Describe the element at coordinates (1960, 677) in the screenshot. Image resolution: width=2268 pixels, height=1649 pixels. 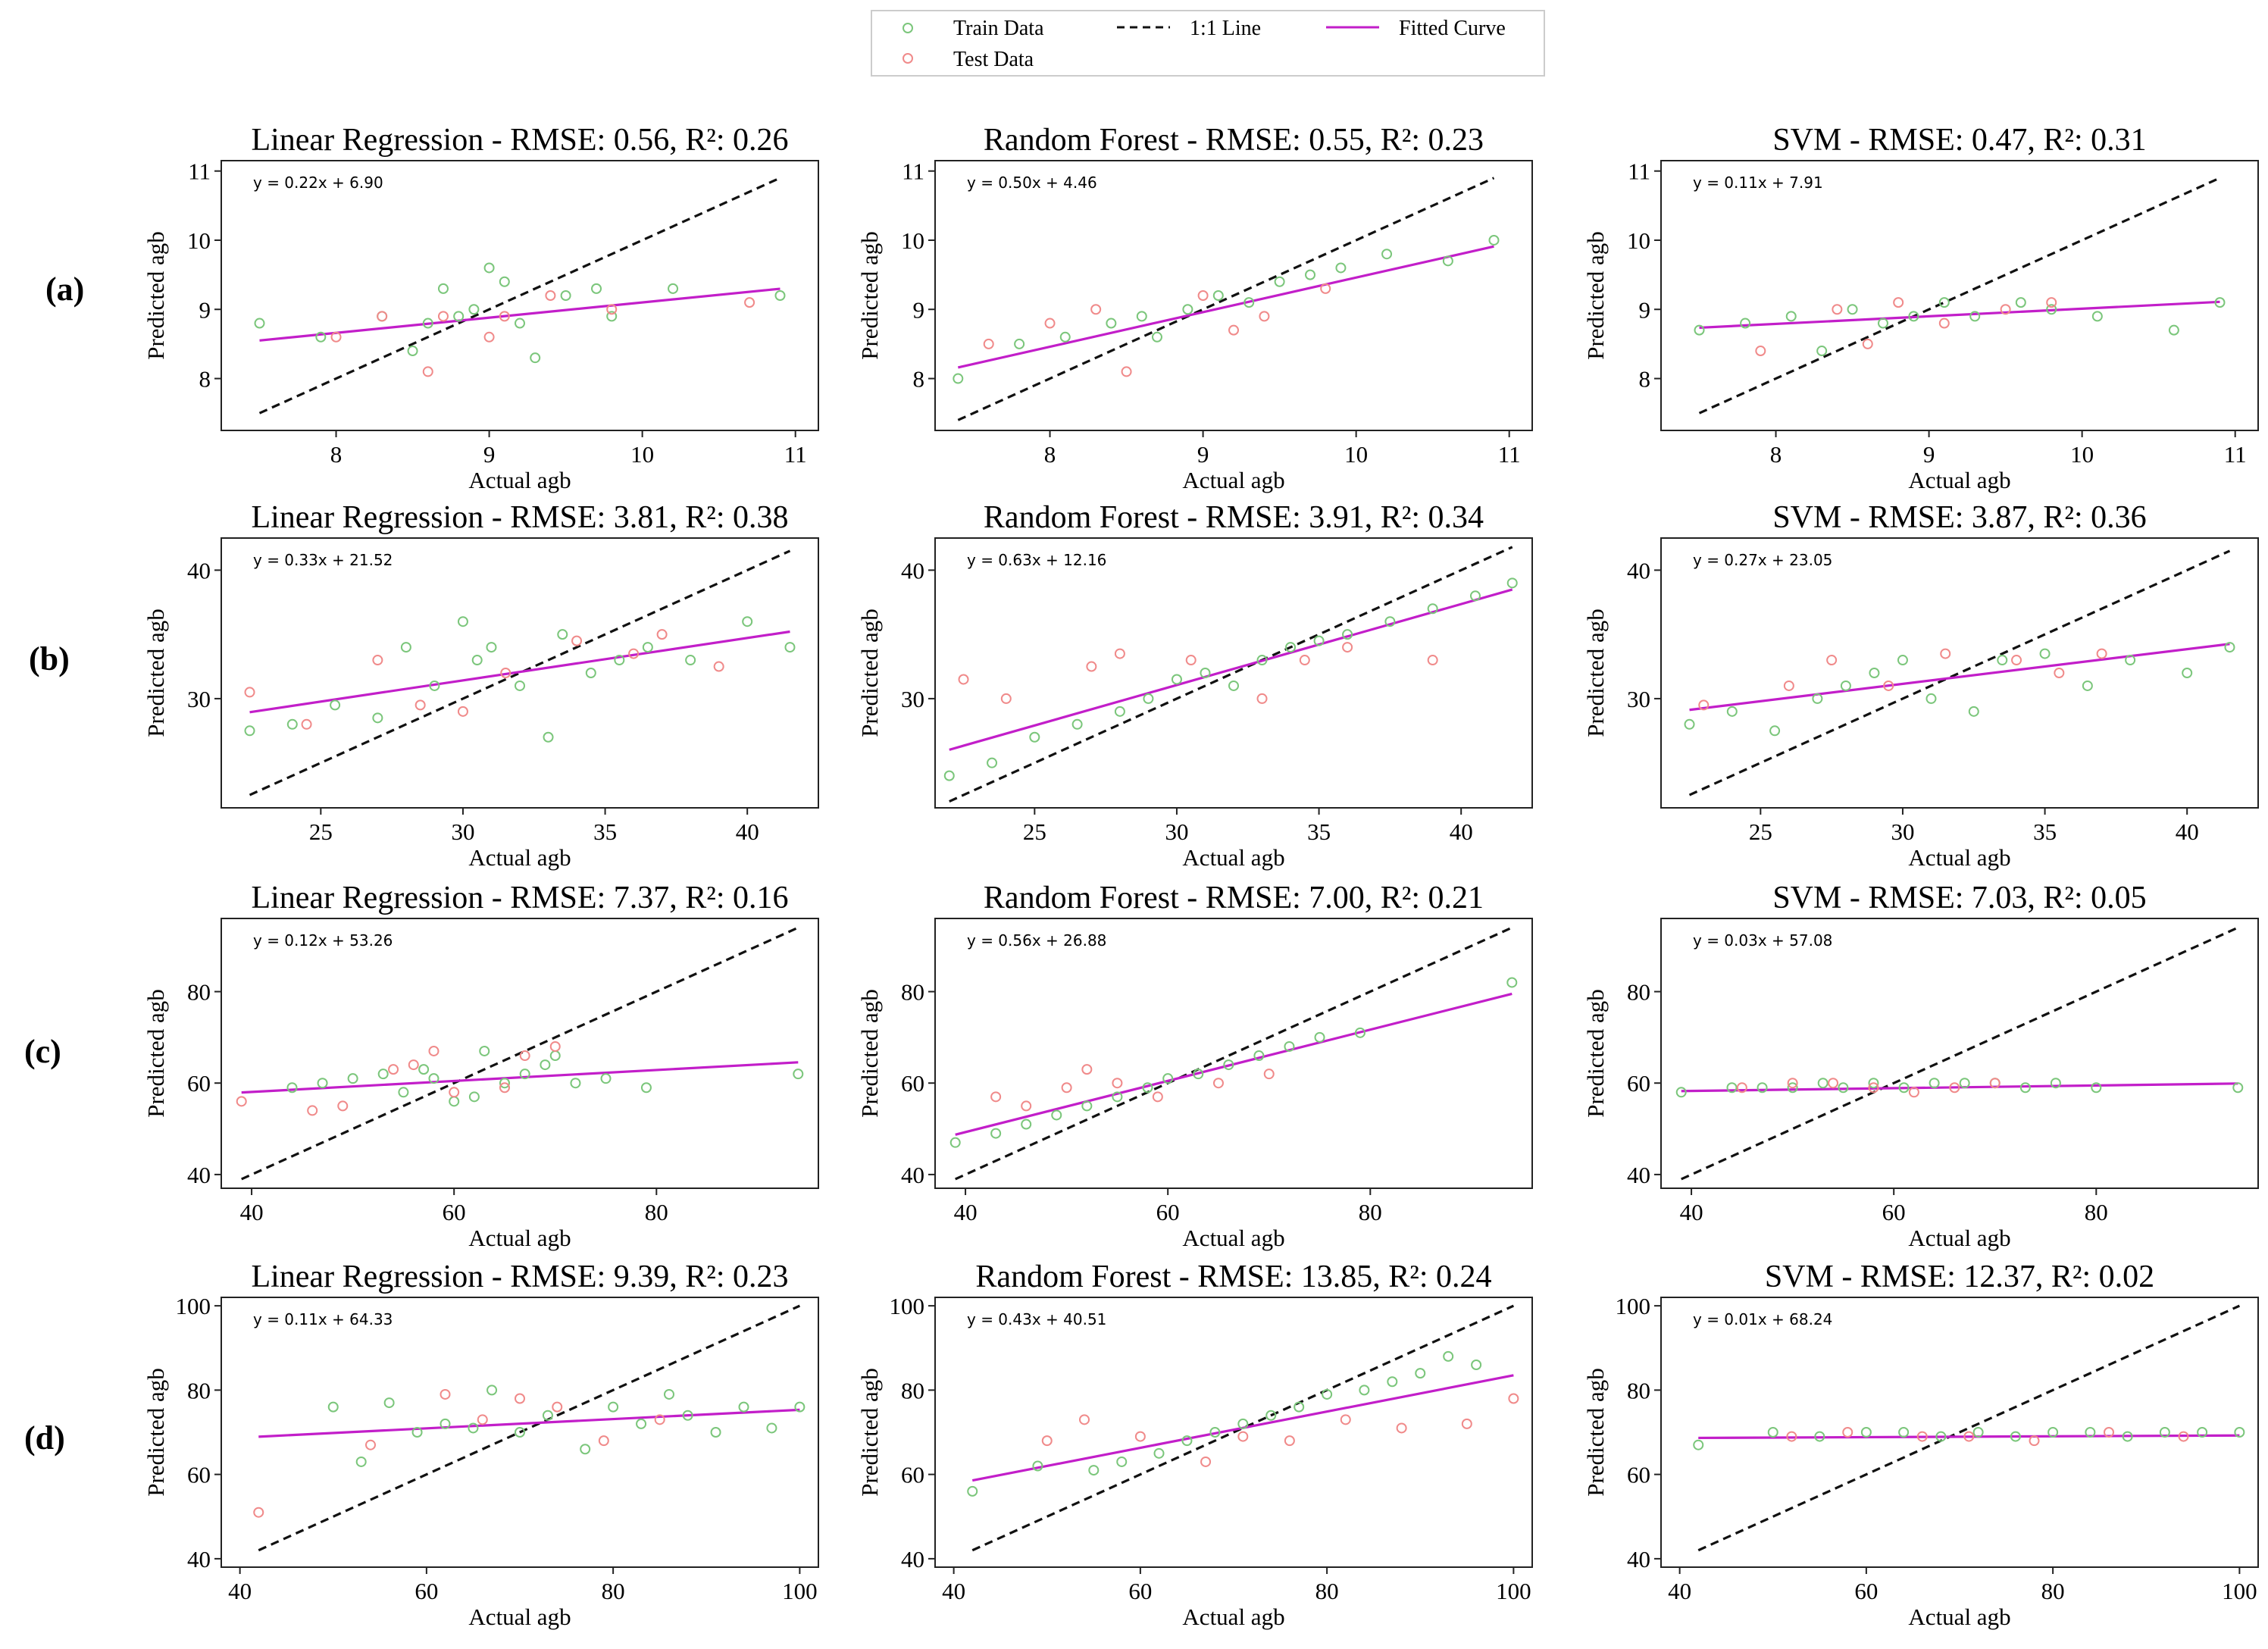
I see `chart-b3-fitted-line` at that location.